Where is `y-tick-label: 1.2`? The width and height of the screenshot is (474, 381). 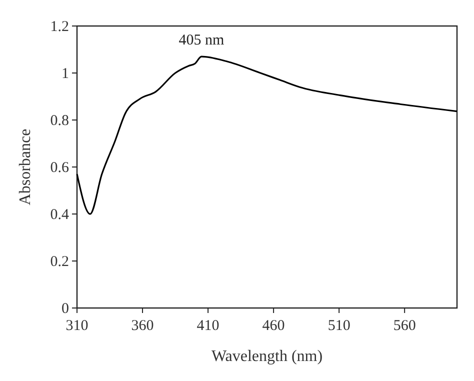
y-tick-label: 1.2 is located at coordinates (59, 27).